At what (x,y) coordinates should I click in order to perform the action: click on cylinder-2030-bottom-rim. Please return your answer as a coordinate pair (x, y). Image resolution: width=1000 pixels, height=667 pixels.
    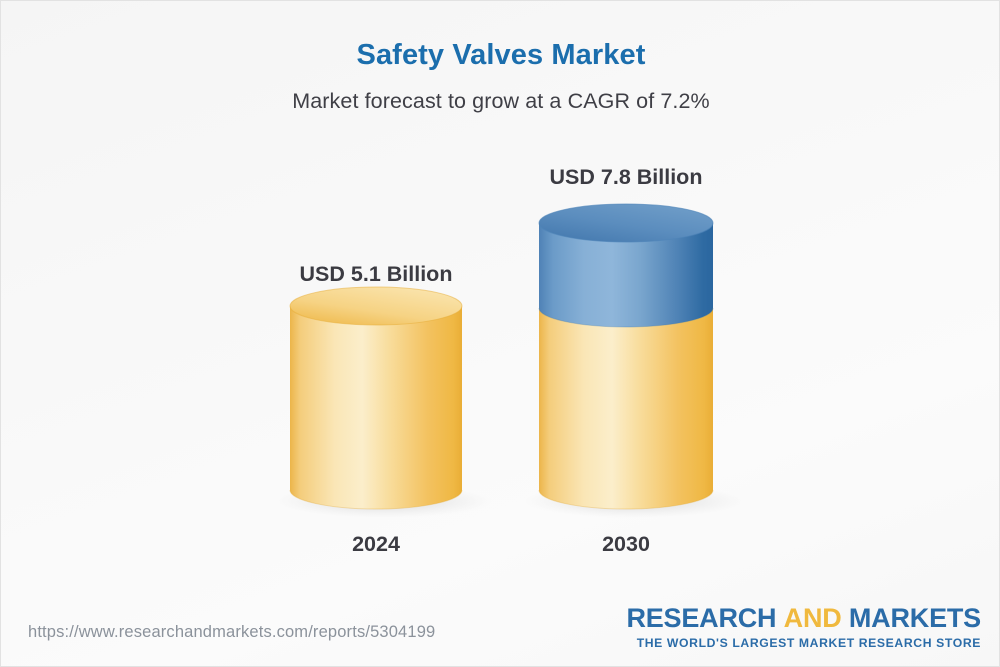
    Looking at the image, I should click on (626, 499).